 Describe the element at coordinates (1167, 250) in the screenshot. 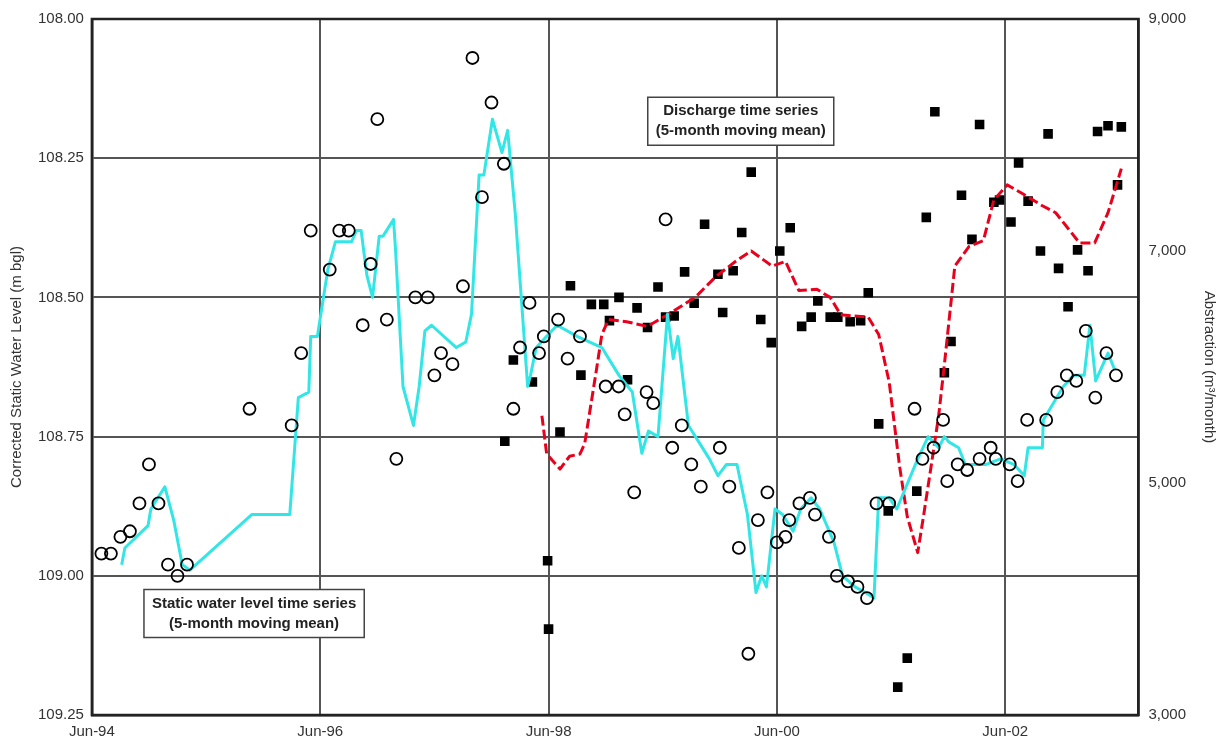

I see `y2-tick-label: 7,000` at that location.